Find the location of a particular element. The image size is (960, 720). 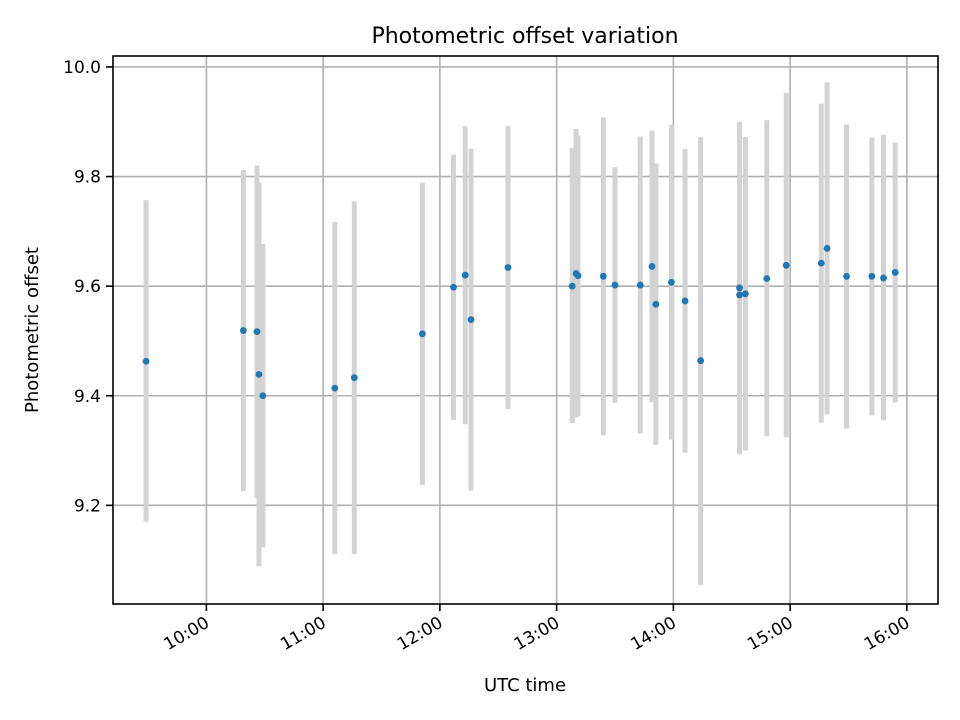

y-tick-label: 9.4 is located at coordinates (87, 397).